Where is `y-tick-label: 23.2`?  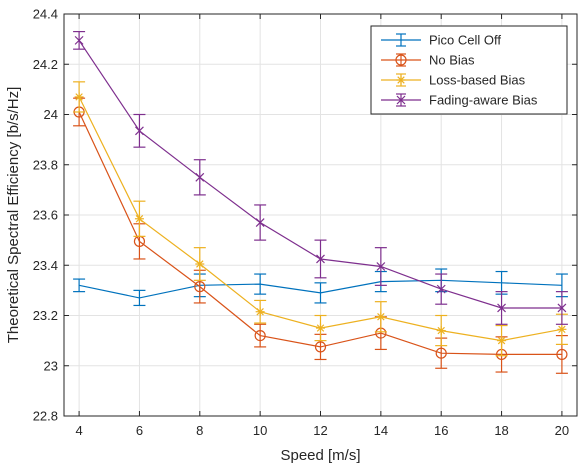
y-tick-label: 23.2 is located at coordinates (45, 315).